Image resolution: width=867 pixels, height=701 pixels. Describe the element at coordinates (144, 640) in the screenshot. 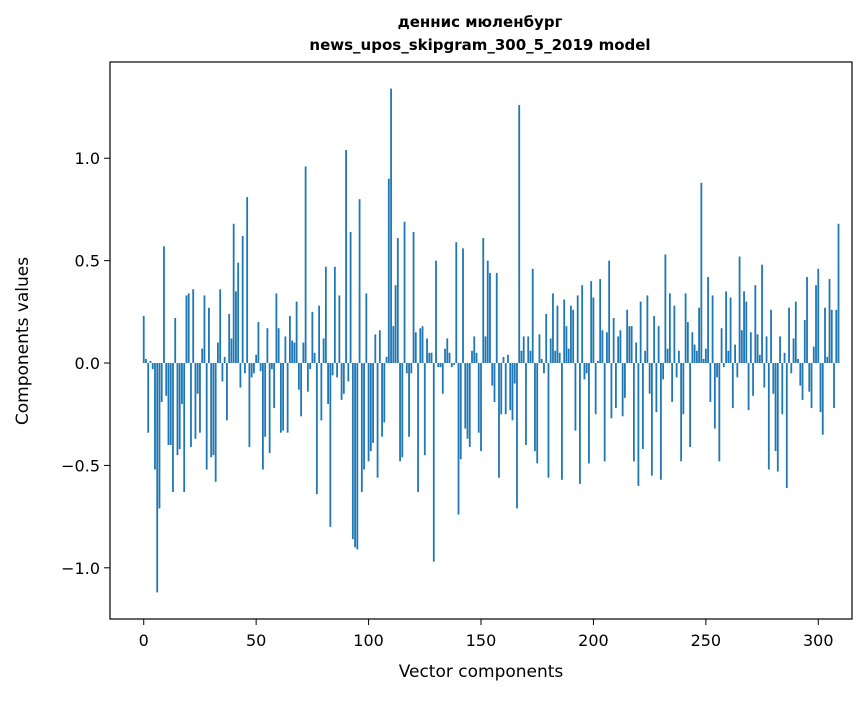

I see `x-tick-label-0: 0` at that location.